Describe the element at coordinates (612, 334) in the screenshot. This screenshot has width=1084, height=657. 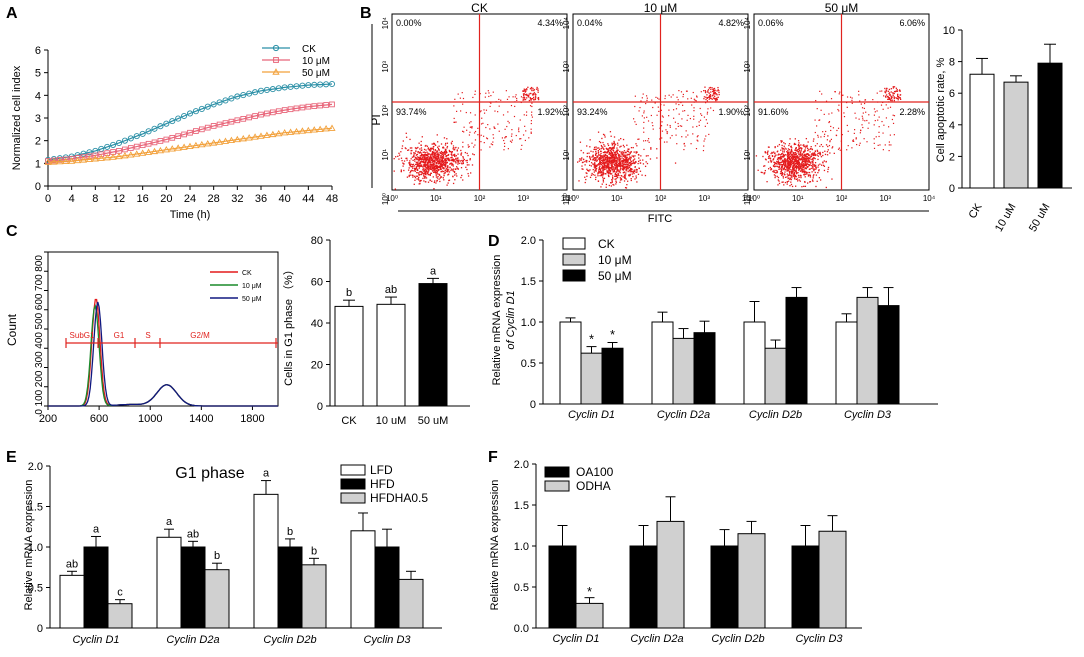
I see `d-sig-star: *` at that location.